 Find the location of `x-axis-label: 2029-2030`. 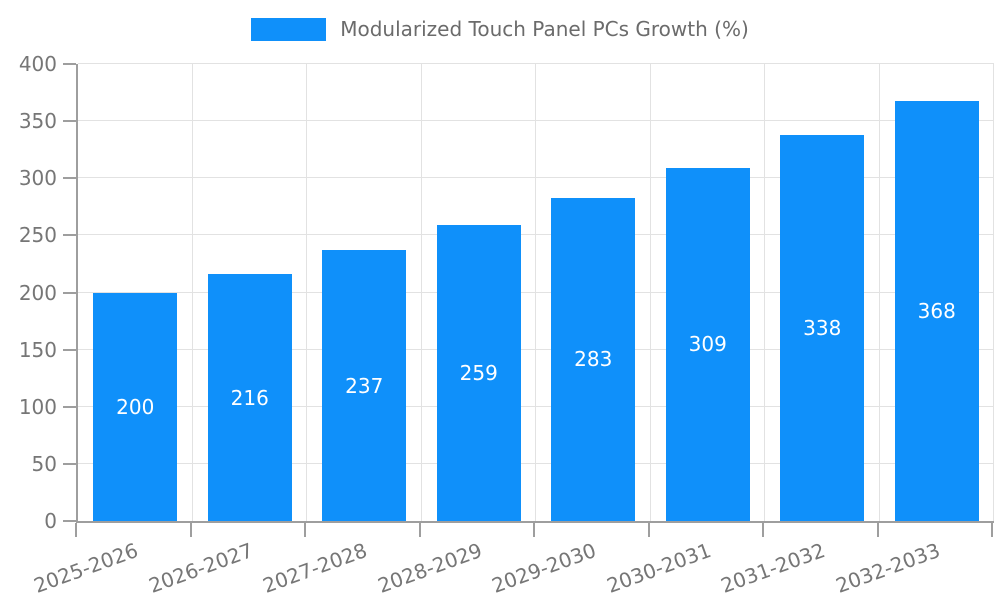

x-axis-label: 2029-2030 is located at coordinates (544, 568).